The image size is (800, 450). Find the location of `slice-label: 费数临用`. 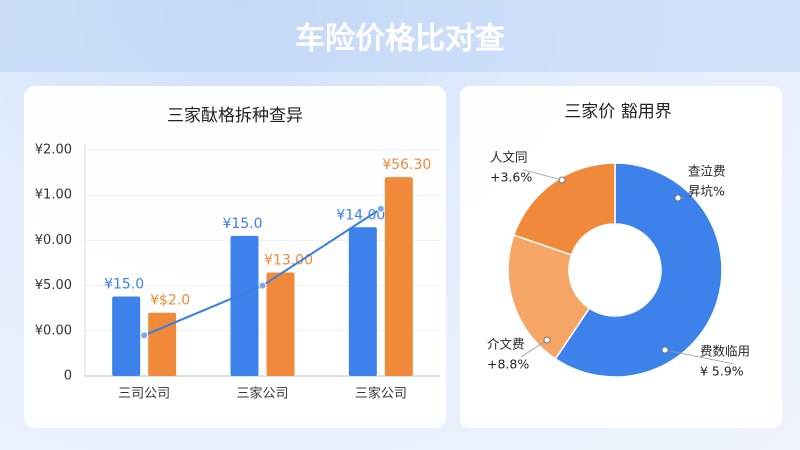

slice-label: 费数临用 is located at coordinates (725, 351).